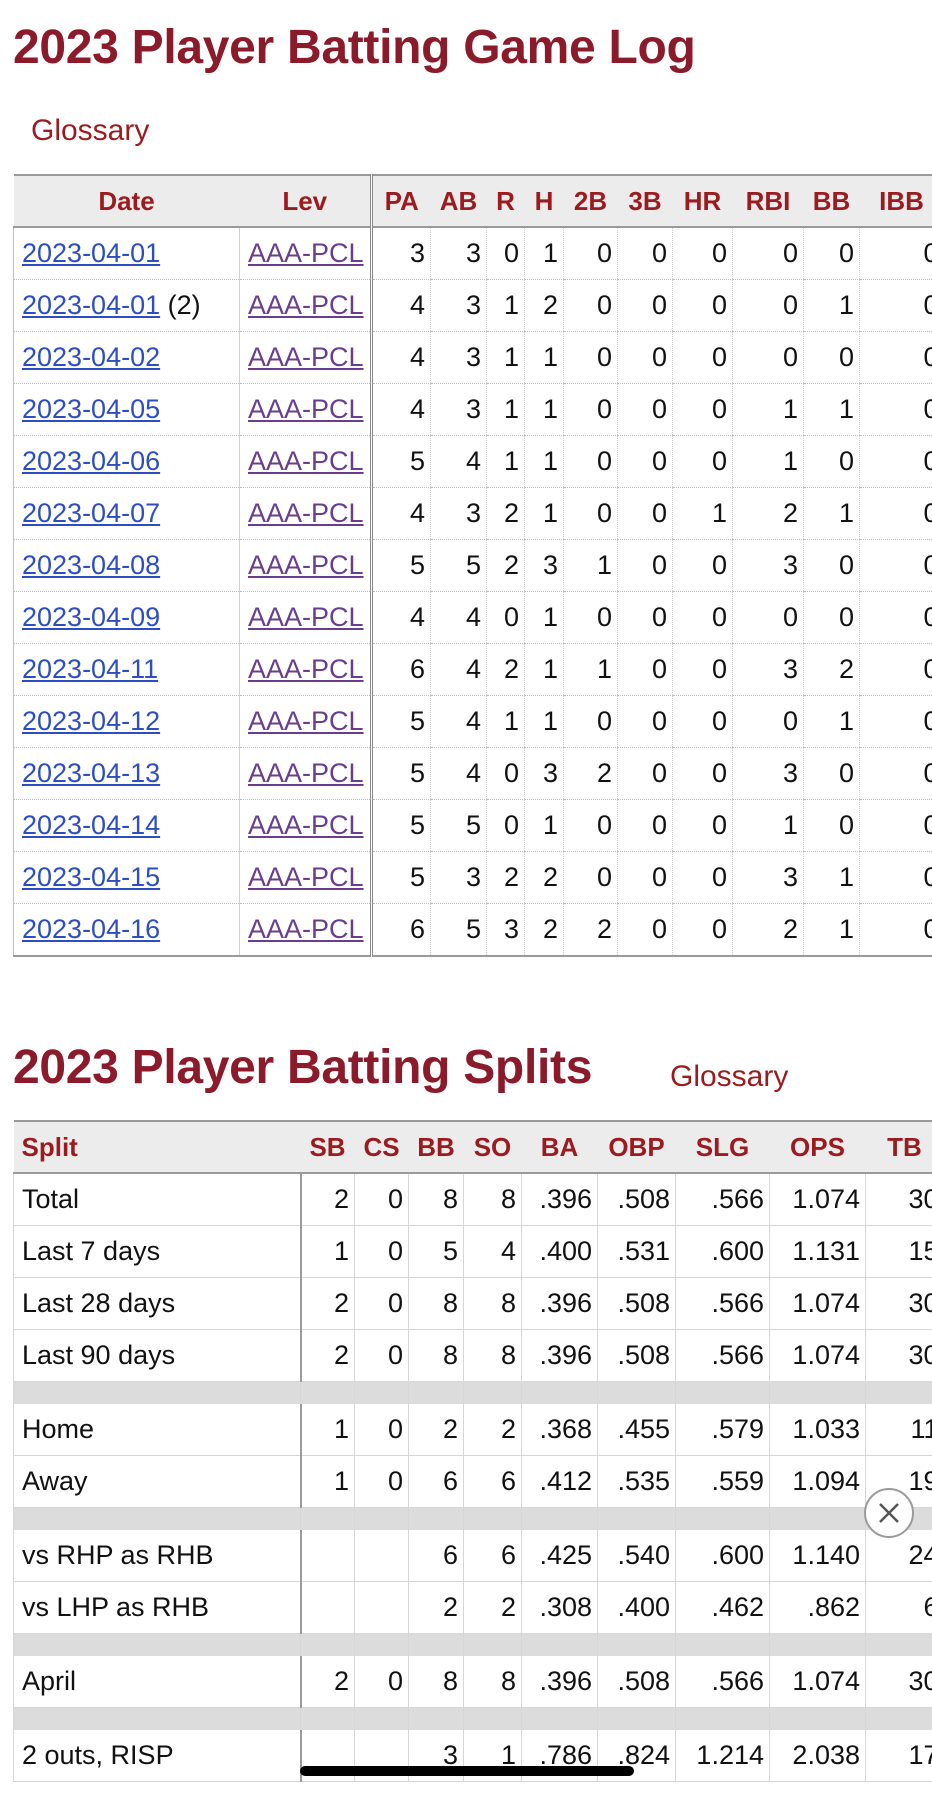  I want to click on stat-r: 2, so click(505, 565).